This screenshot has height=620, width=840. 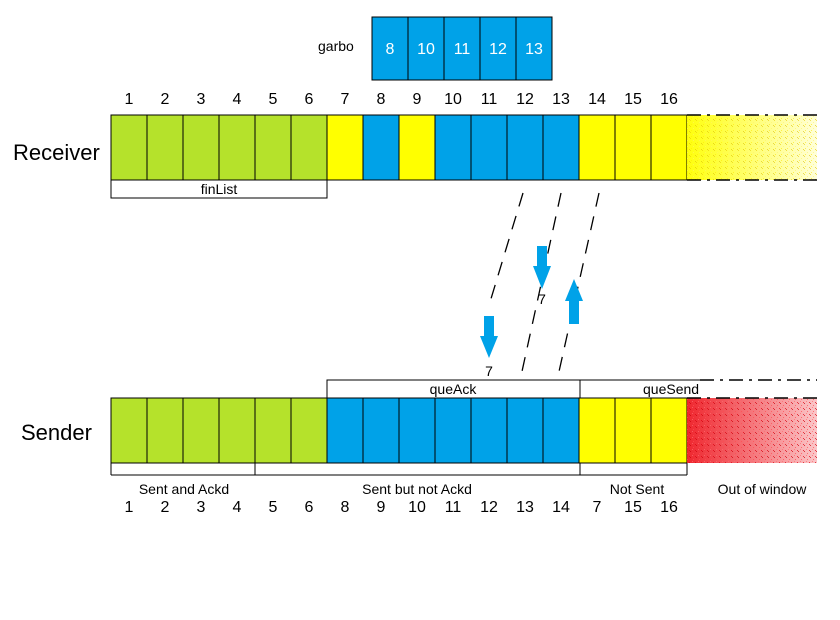 I want to click on group-sent-acked: Sent and Ackd, so click(x=184, y=489).